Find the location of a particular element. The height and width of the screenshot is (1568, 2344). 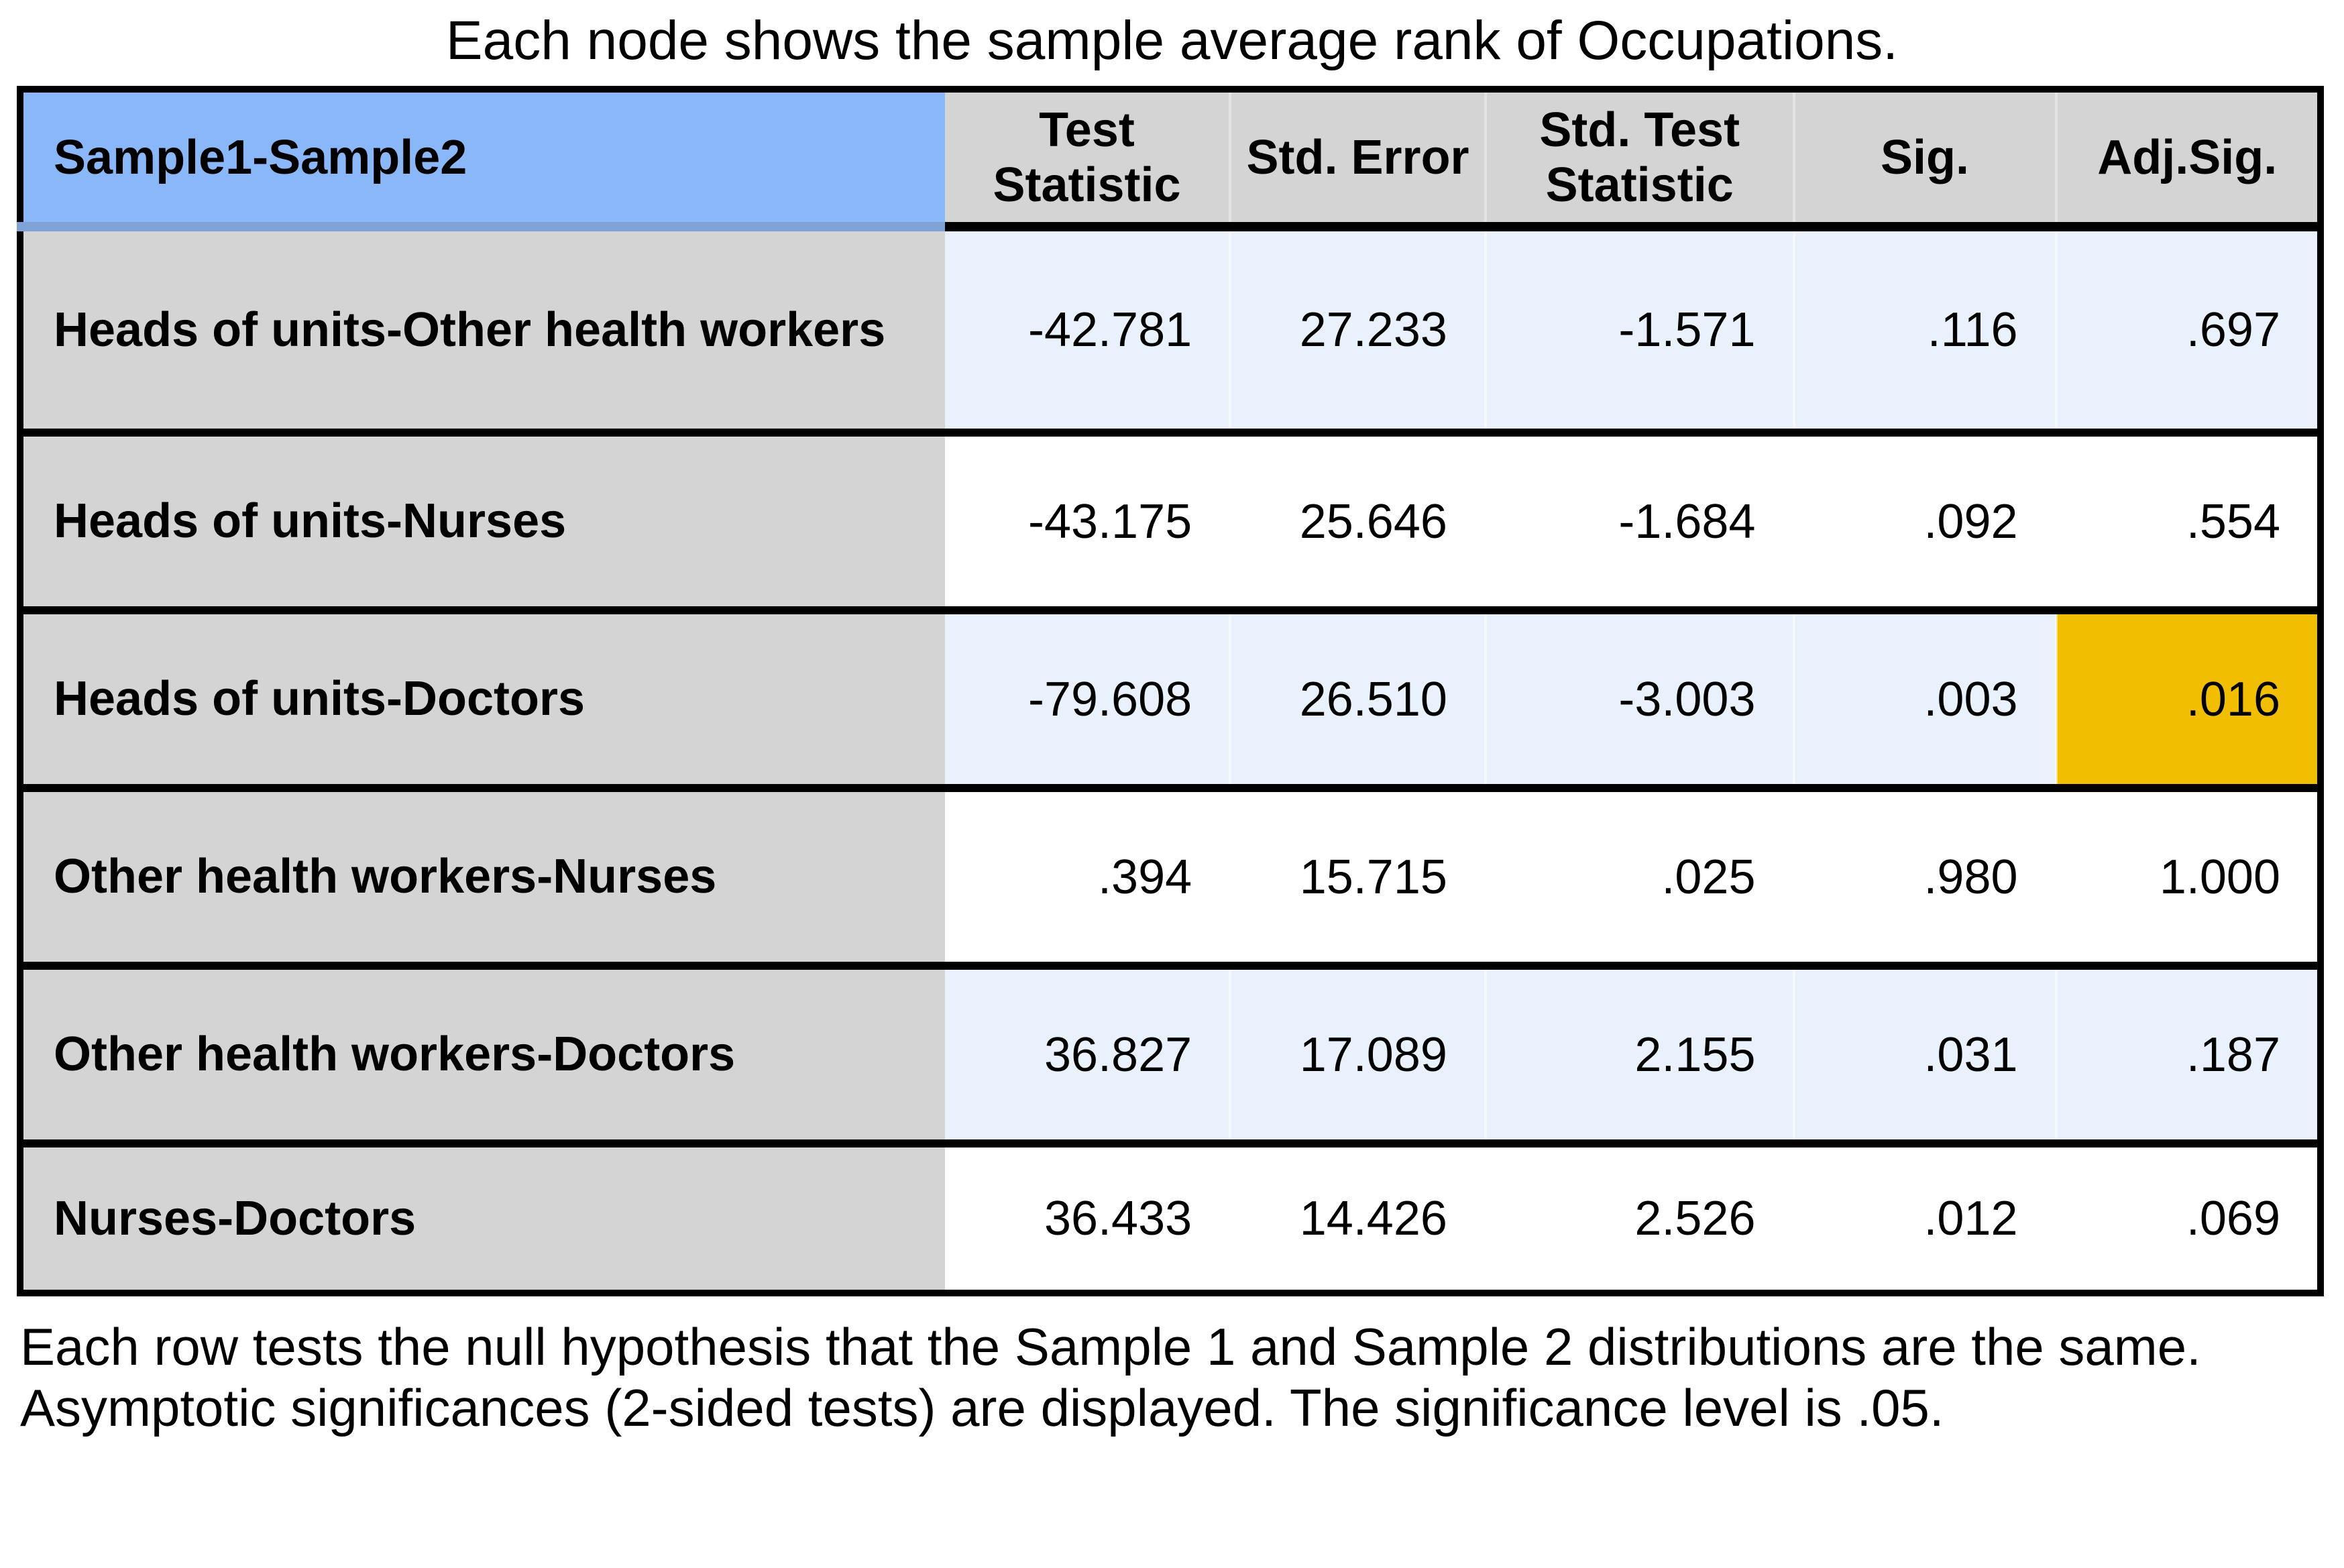

value-cell: 15.715 is located at coordinates (1357, 875).